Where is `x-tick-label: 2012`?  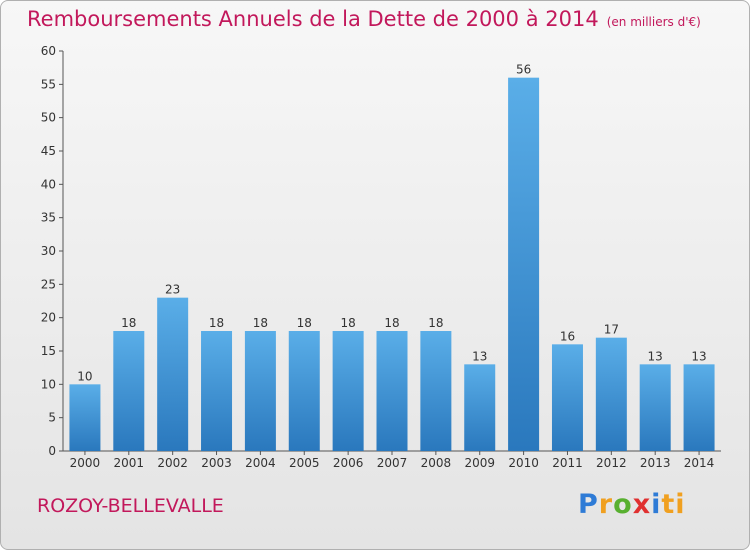
x-tick-label: 2012 is located at coordinates (611, 463).